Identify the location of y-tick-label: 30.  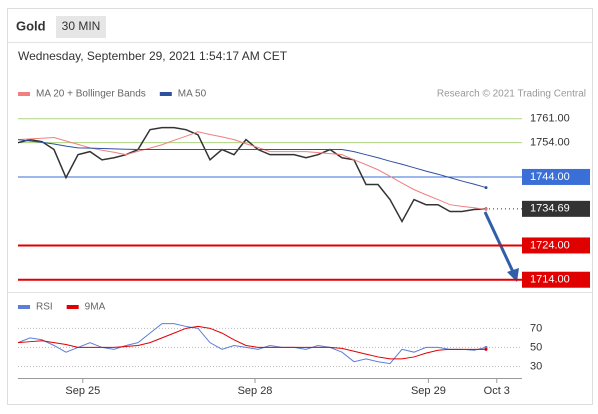
(536, 366).